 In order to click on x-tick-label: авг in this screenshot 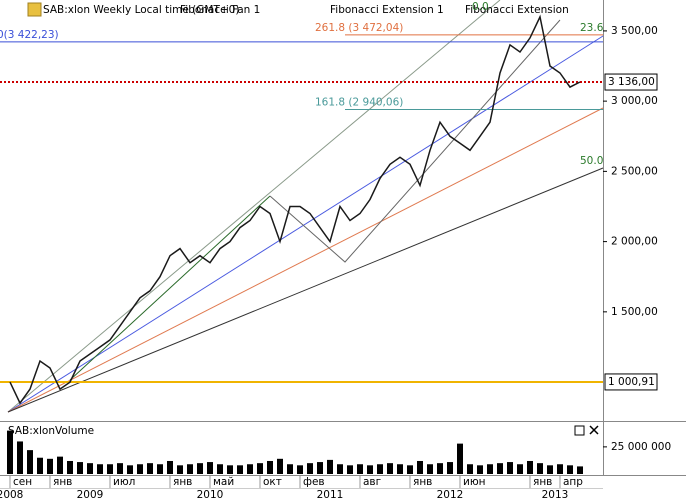, I will do `click(372, 482)`.